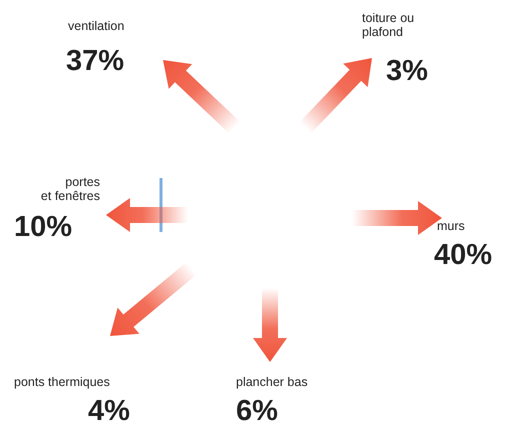  I want to click on data-label: 3%, so click(407, 71).